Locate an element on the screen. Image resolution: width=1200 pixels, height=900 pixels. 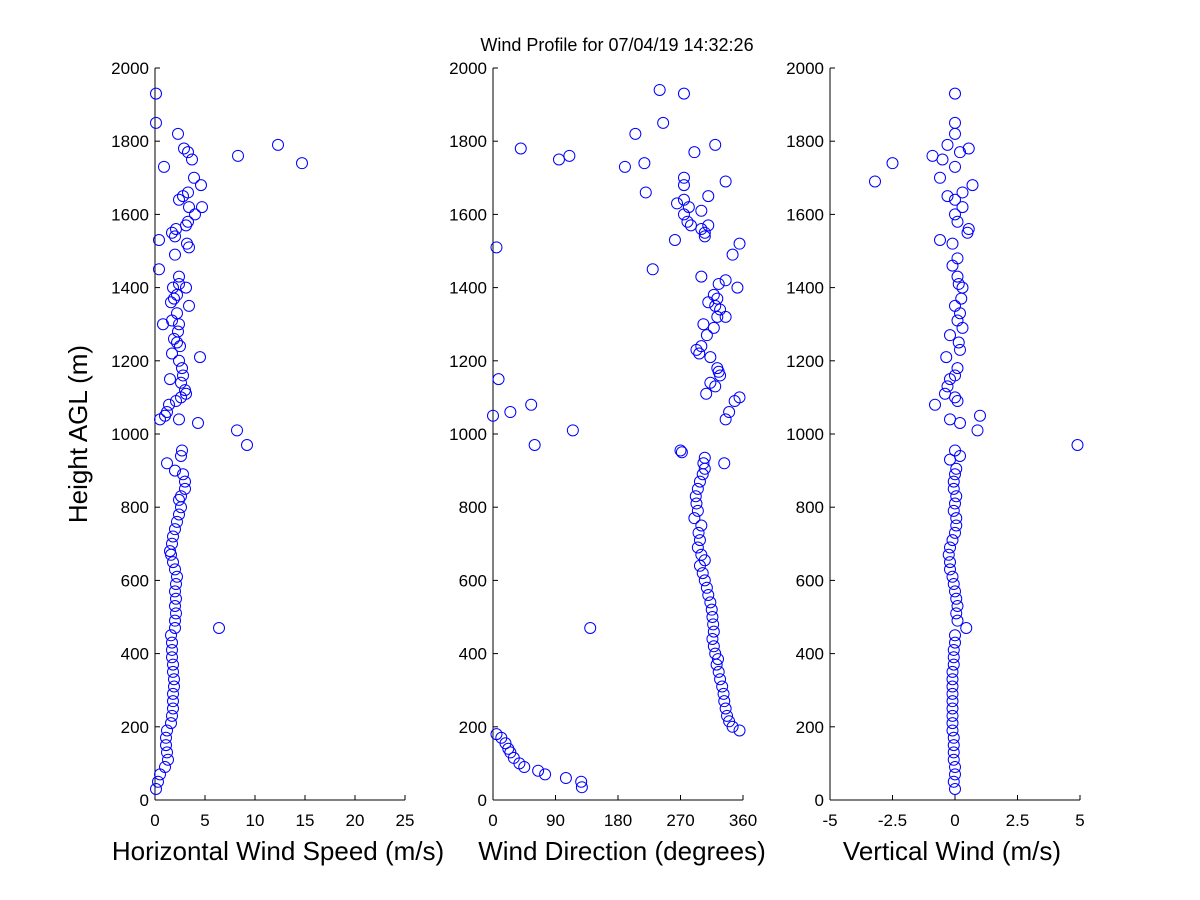
y-tick-label: 600 is located at coordinates (473, 580).